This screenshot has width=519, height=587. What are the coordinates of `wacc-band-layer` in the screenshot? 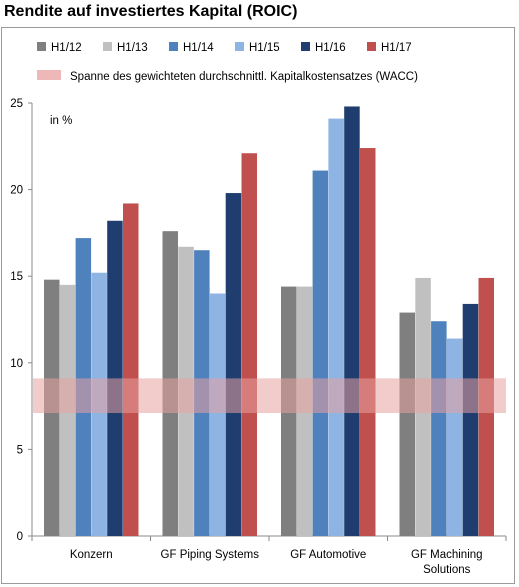 It's located at (269, 396).